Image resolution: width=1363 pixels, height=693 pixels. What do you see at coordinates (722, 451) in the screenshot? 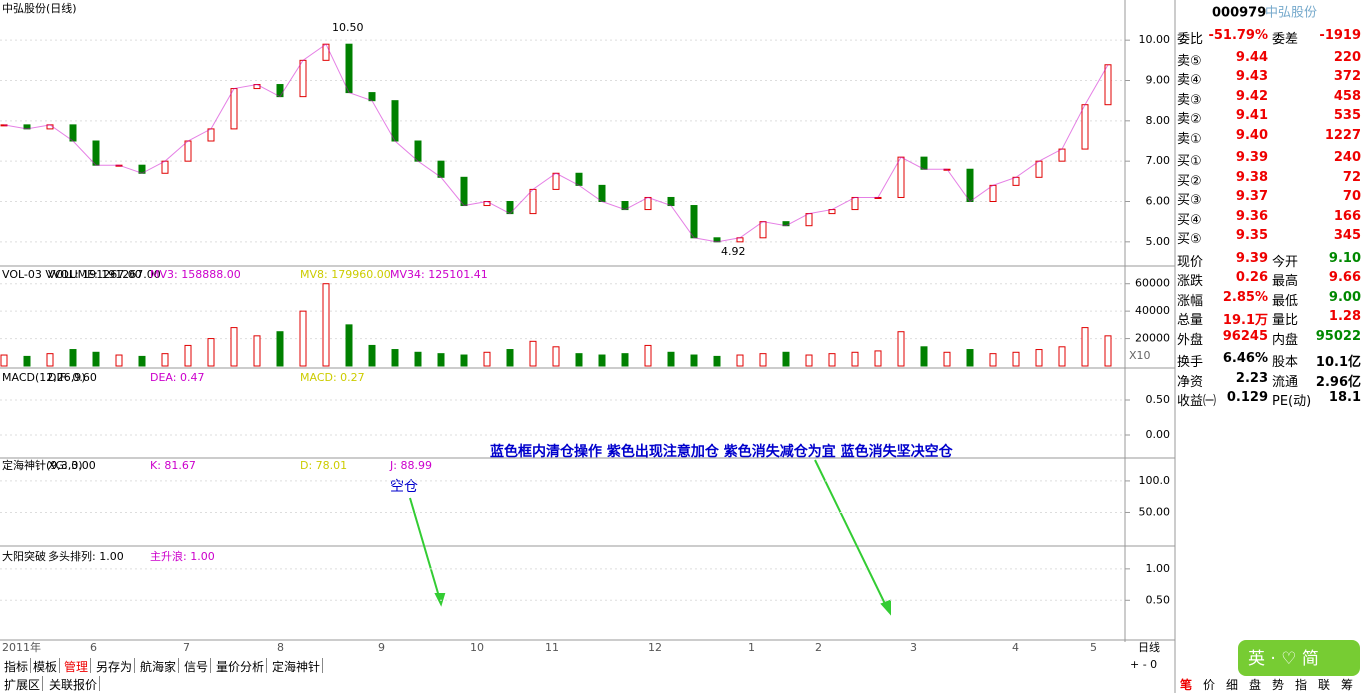
I see `strategy-note: 蓝色框内清仓操作 紫色出现注意加仓 紫色消失减仓为宜 蓝色消失坚决空仓` at bounding box center [722, 451].